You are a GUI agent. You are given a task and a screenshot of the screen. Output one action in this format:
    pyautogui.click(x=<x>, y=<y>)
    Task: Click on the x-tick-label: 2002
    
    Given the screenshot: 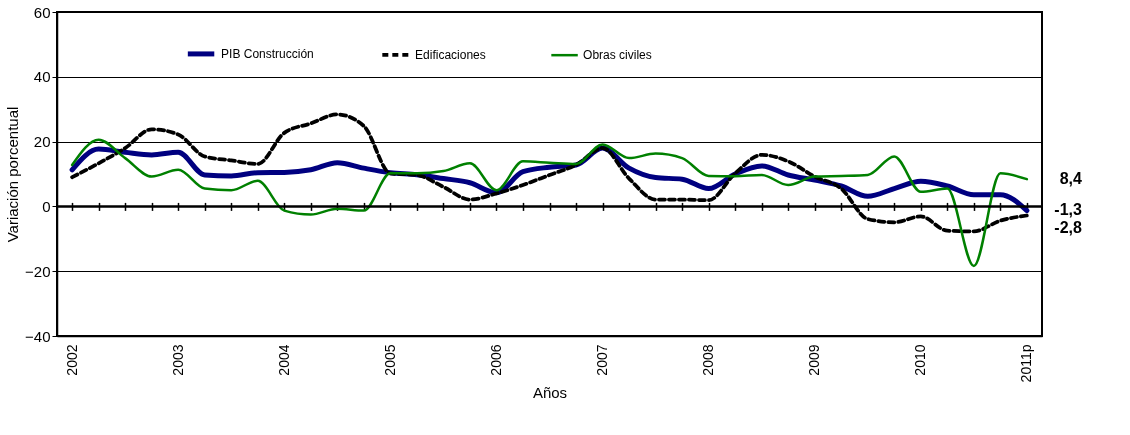 What is the action you would take?
    pyautogui.click(x=71, y=360)
    